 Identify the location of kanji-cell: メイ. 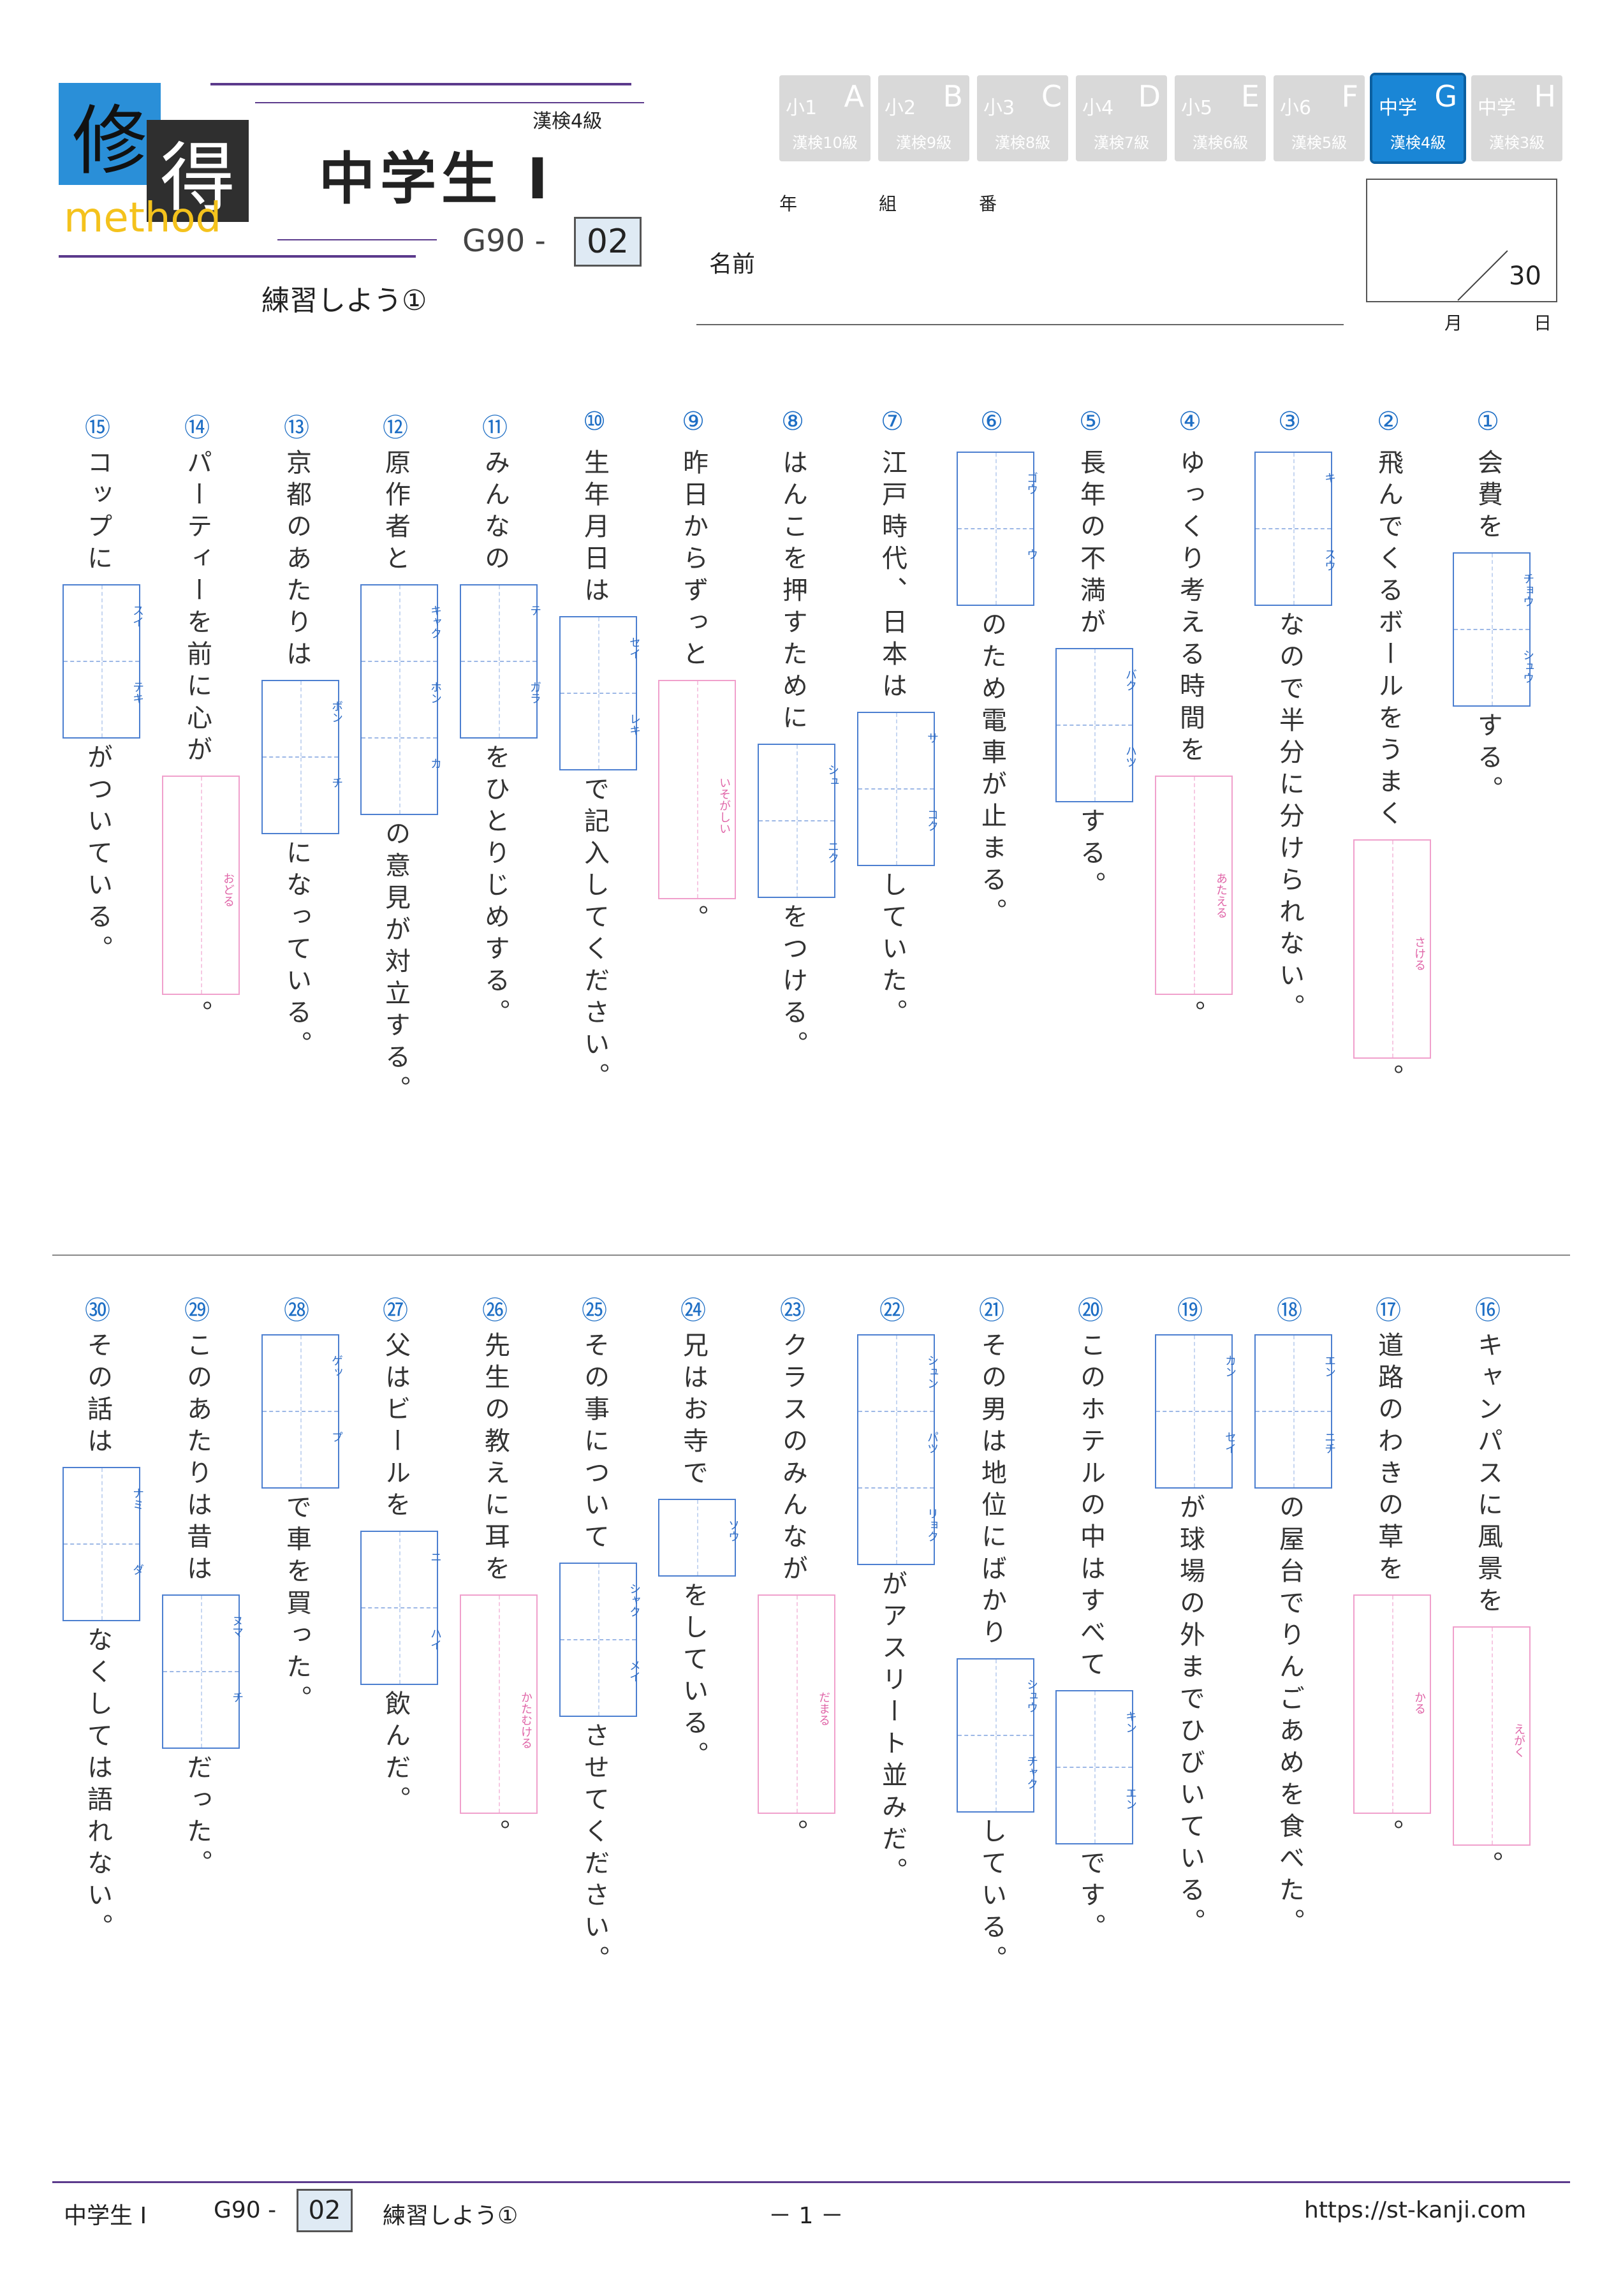
(601, 1678).